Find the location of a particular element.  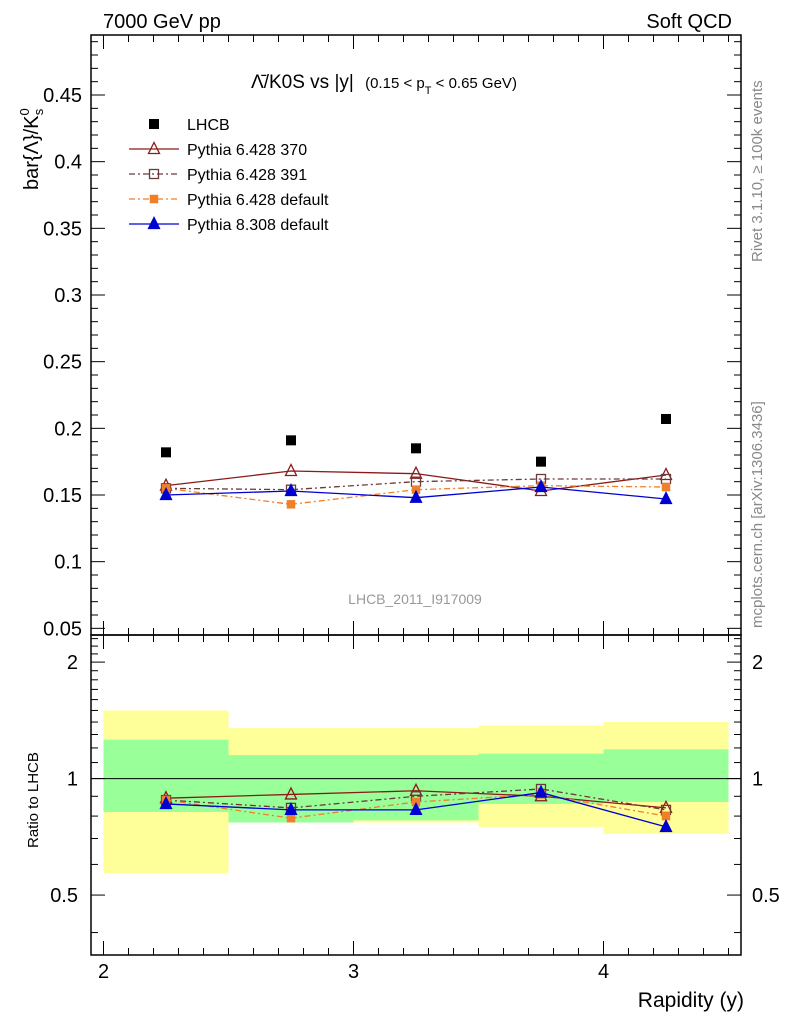

y-tick-label: 0.3 is located at coordinates (68, 296).